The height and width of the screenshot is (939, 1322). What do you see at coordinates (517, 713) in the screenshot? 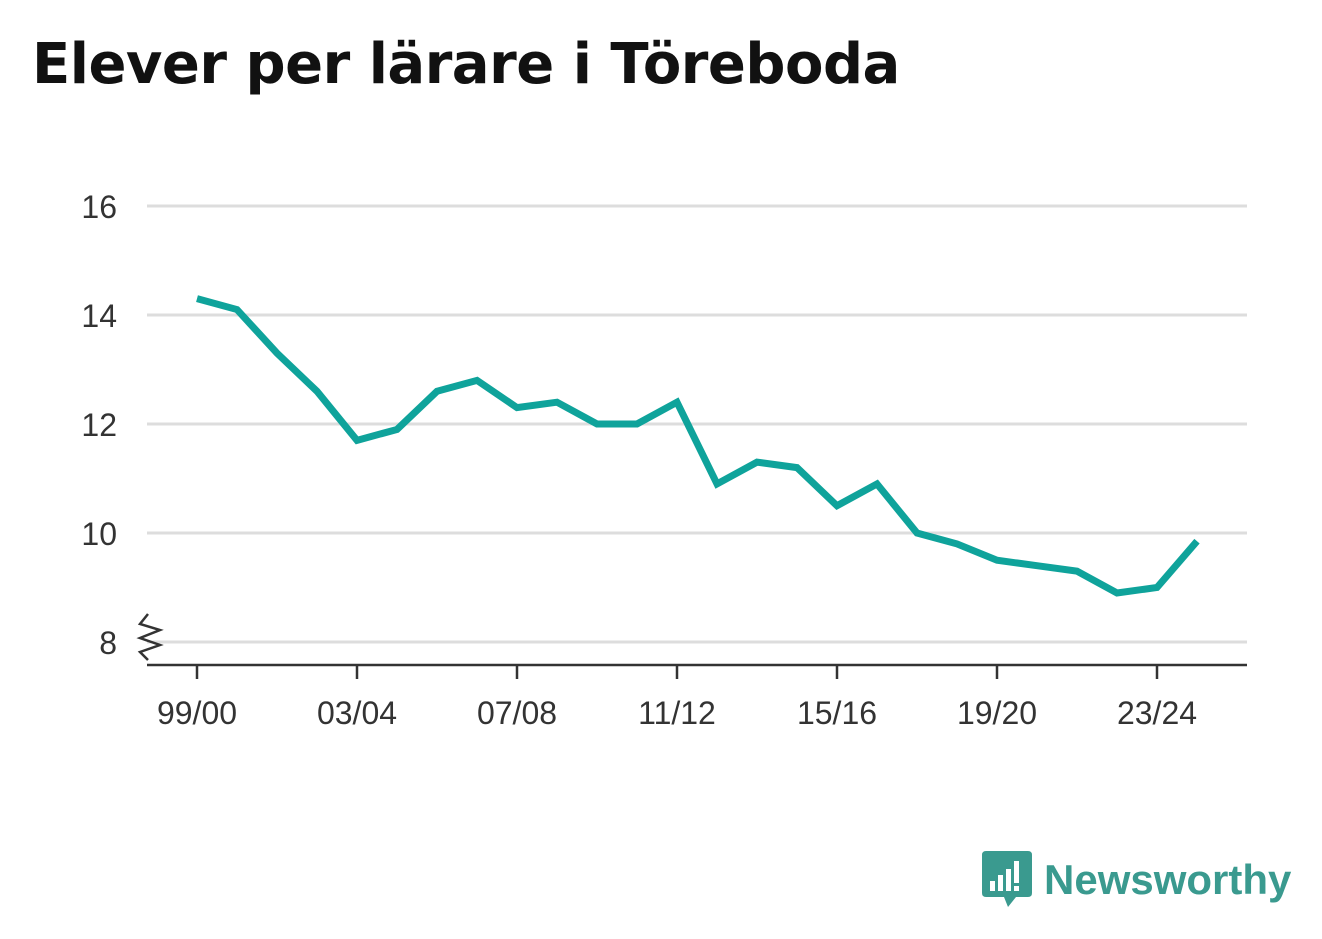
I see `x-tick-label: 07/08` at bounding box center [517, 713].